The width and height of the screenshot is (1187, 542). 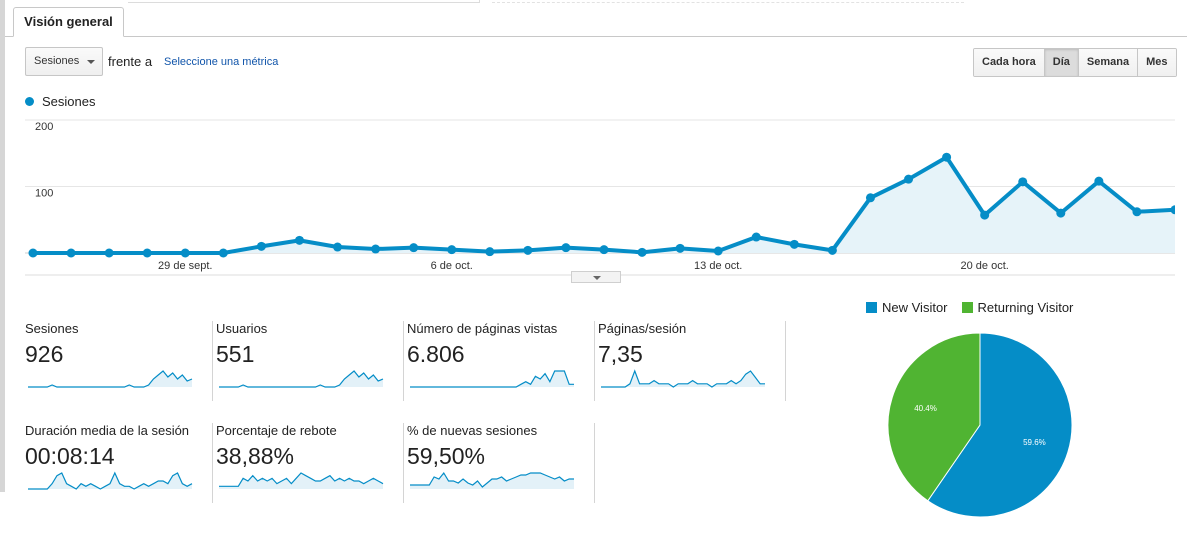 I want to click on kpi-value: 7,35, so click(x=620, y=354).